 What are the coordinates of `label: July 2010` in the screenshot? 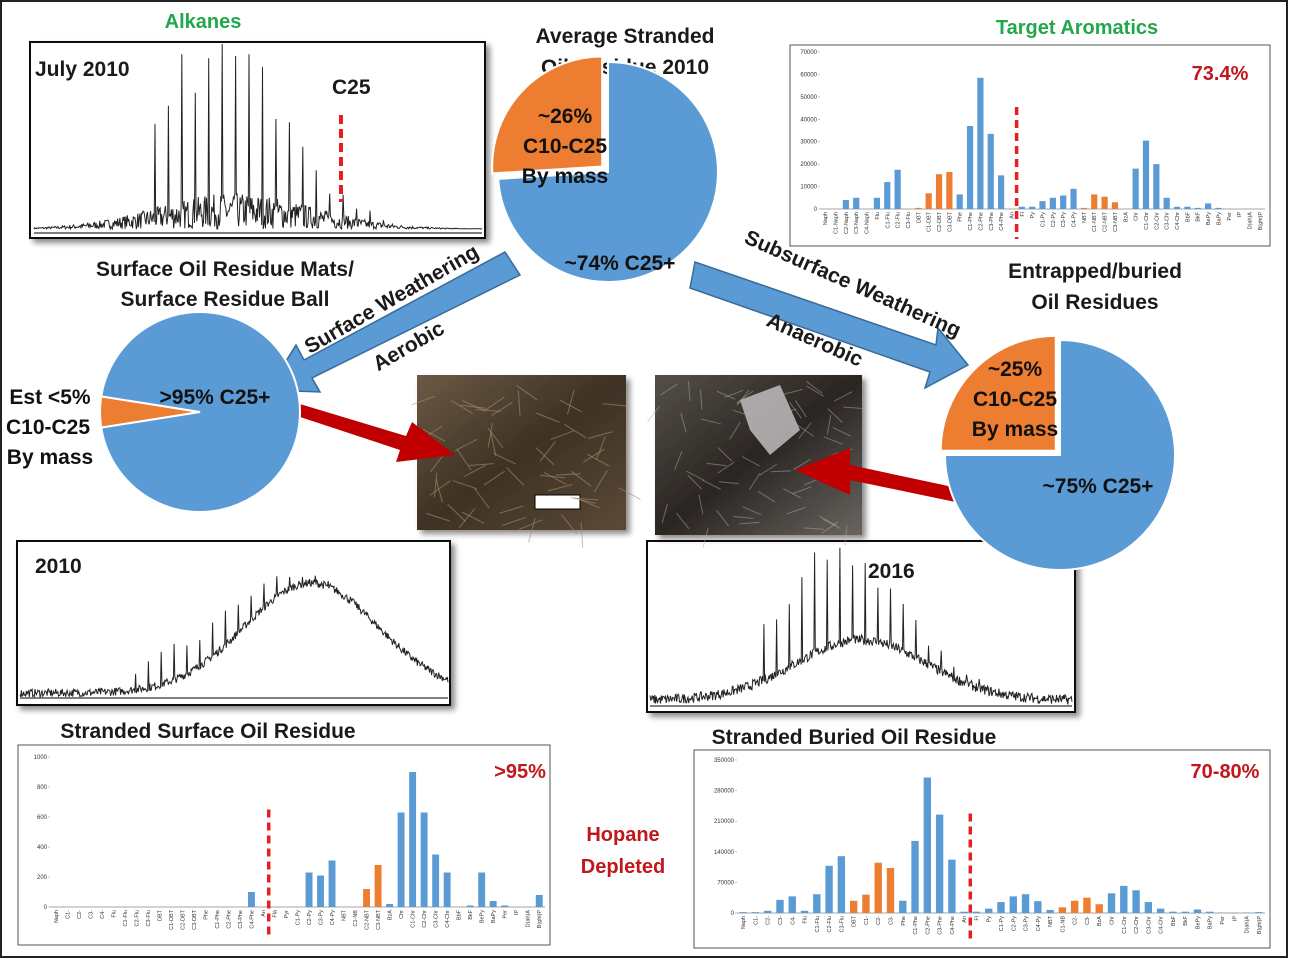 It's located at (82, 69).